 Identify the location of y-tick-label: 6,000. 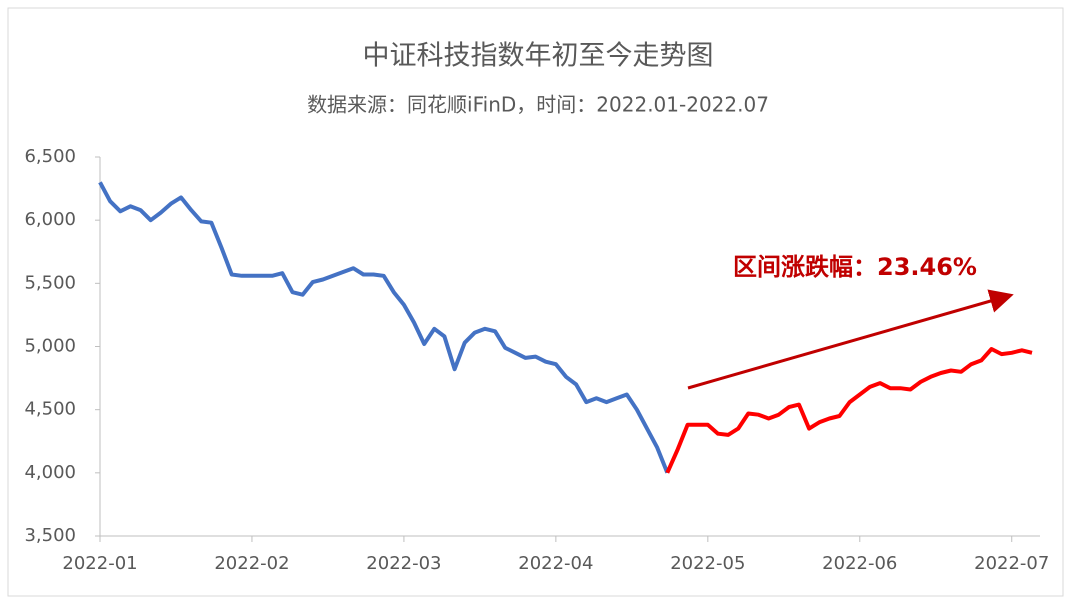
(50, 219).